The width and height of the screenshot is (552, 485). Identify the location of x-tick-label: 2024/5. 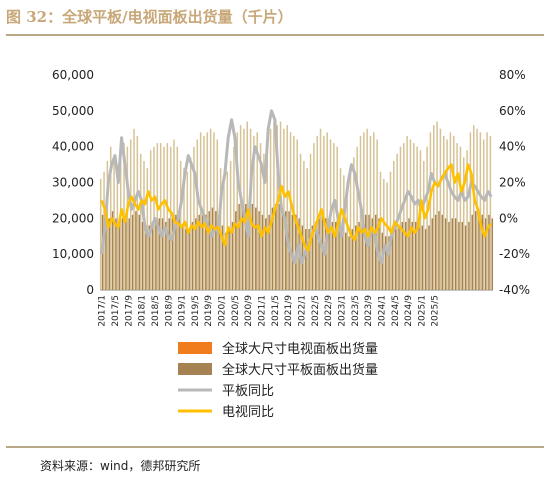
(396, 311).